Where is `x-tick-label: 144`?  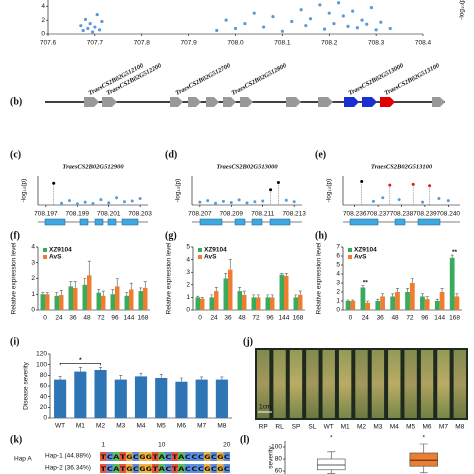 x-tick-label: 144 is located at coordinates (284, 318).